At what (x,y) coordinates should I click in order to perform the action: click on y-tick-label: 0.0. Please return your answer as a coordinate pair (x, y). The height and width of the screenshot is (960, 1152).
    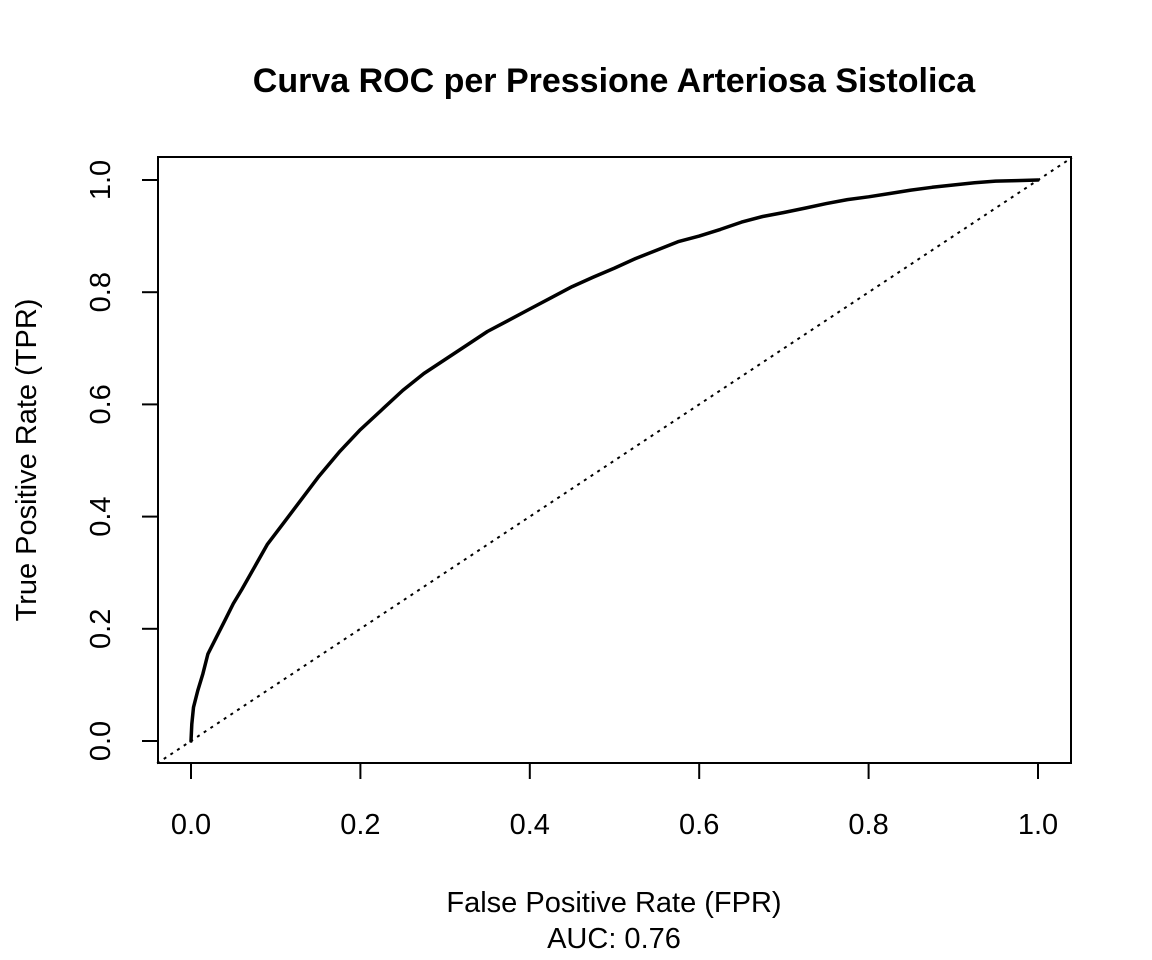
    Looking at the image, I should click on (101, 741).